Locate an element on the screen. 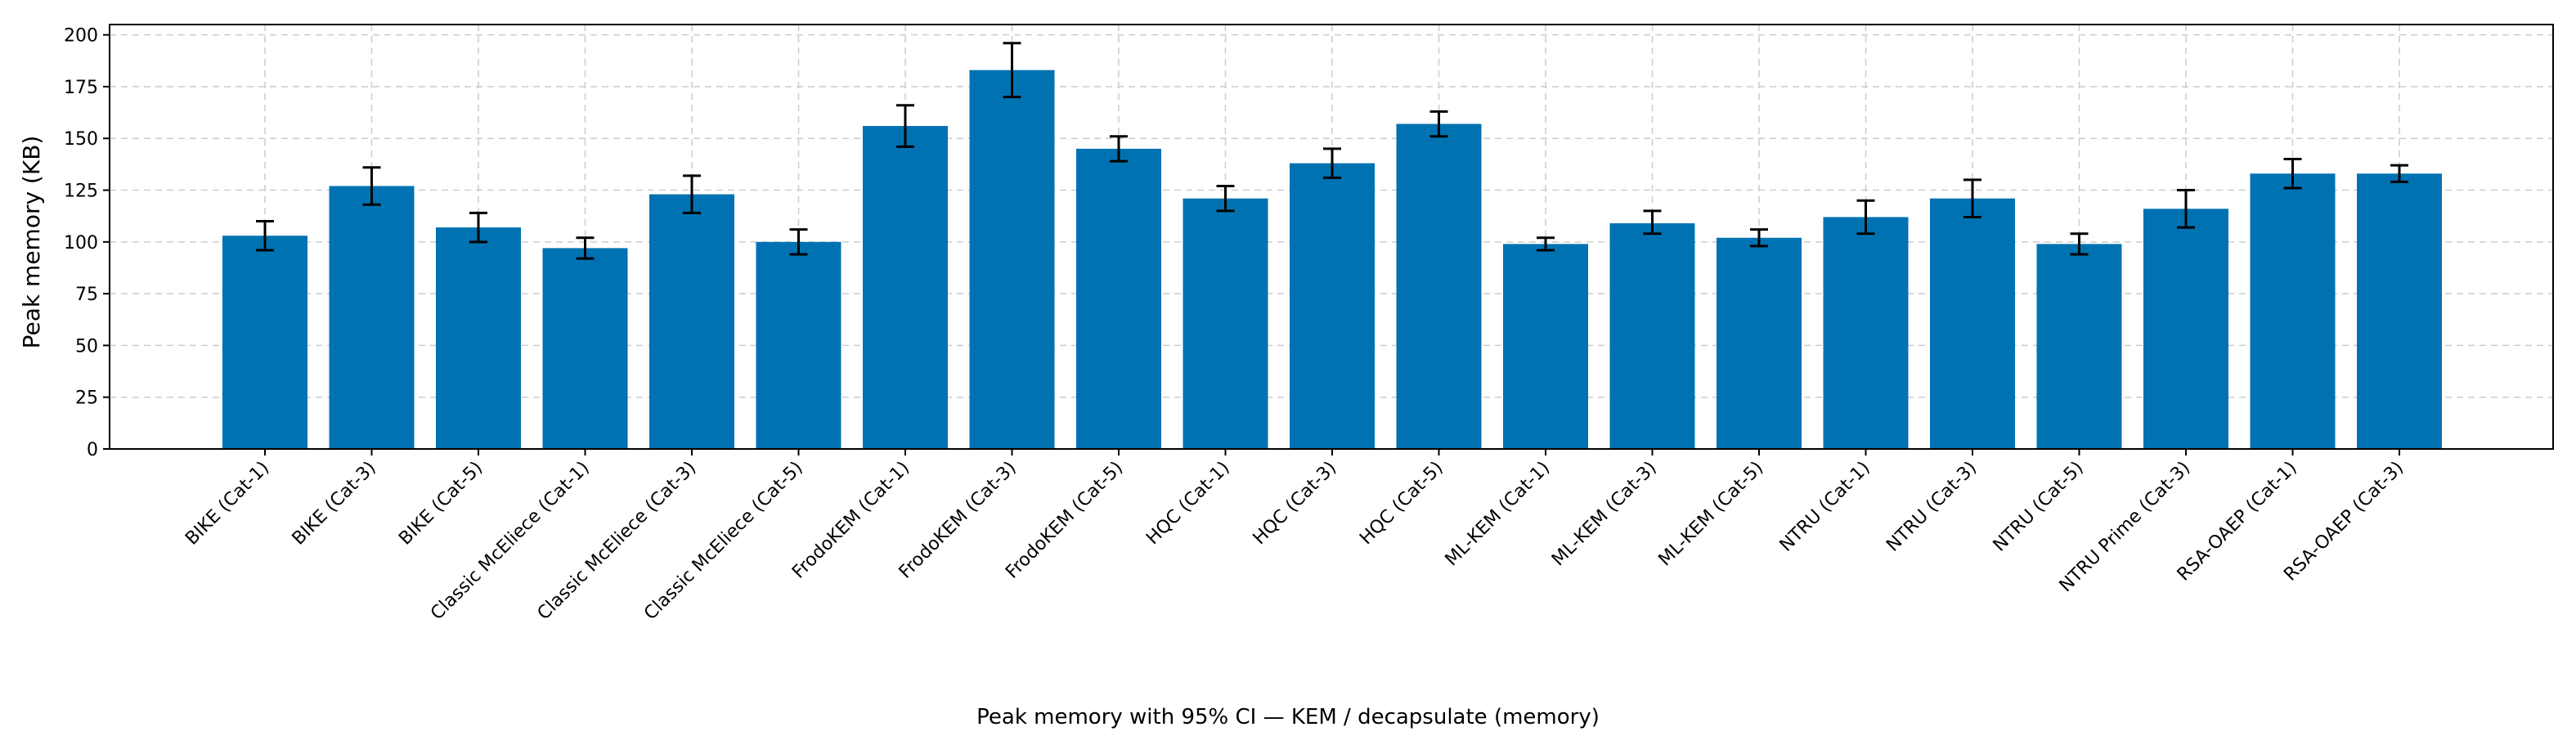 This screenshot has width=2576, height=736. x-tick-label: FrodoKEM (Cat-5) is located at coordinates (1065, 520).